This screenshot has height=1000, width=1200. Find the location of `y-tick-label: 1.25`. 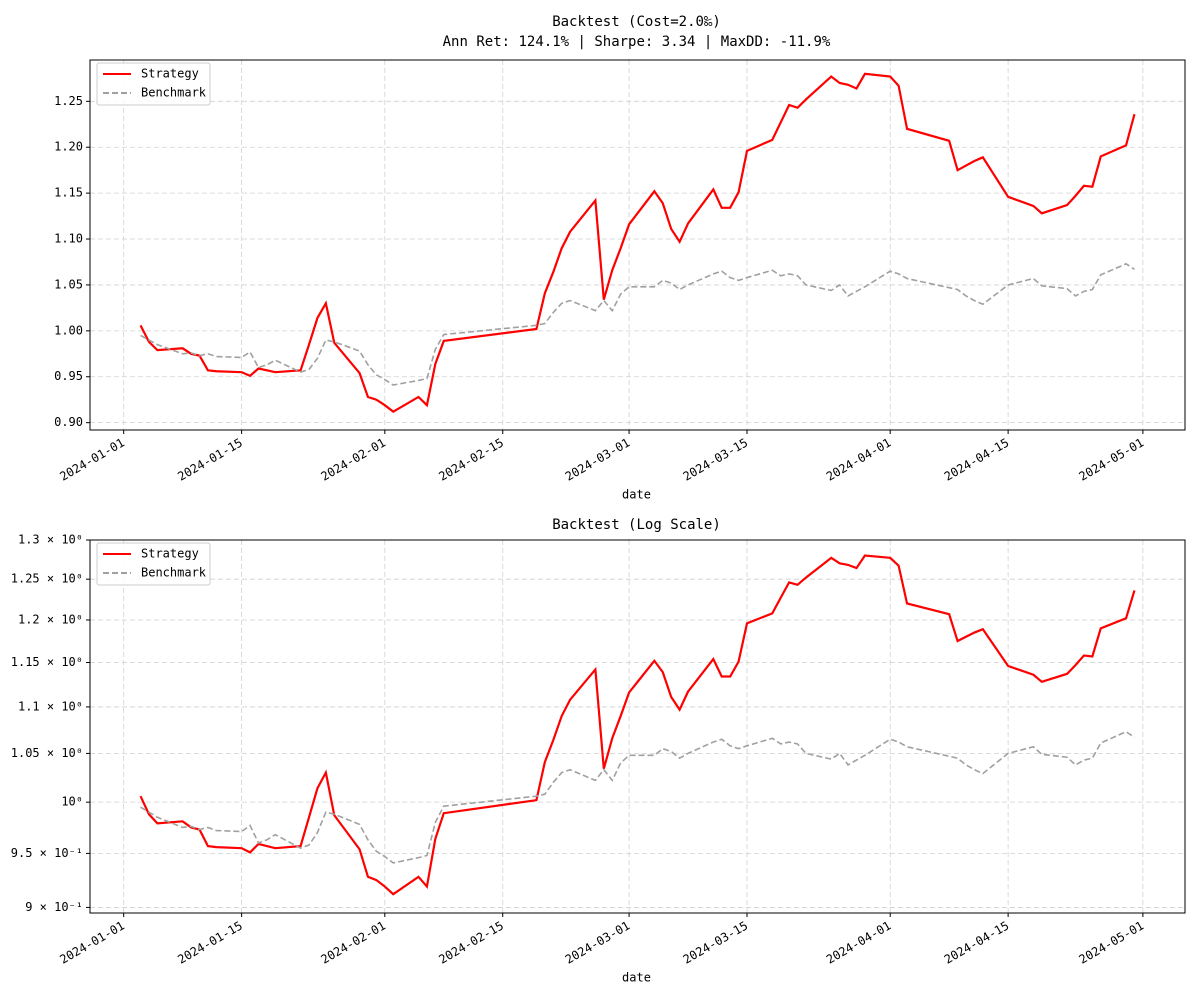

y-tick-label: 1.25 is located at coordinates (68, 101).